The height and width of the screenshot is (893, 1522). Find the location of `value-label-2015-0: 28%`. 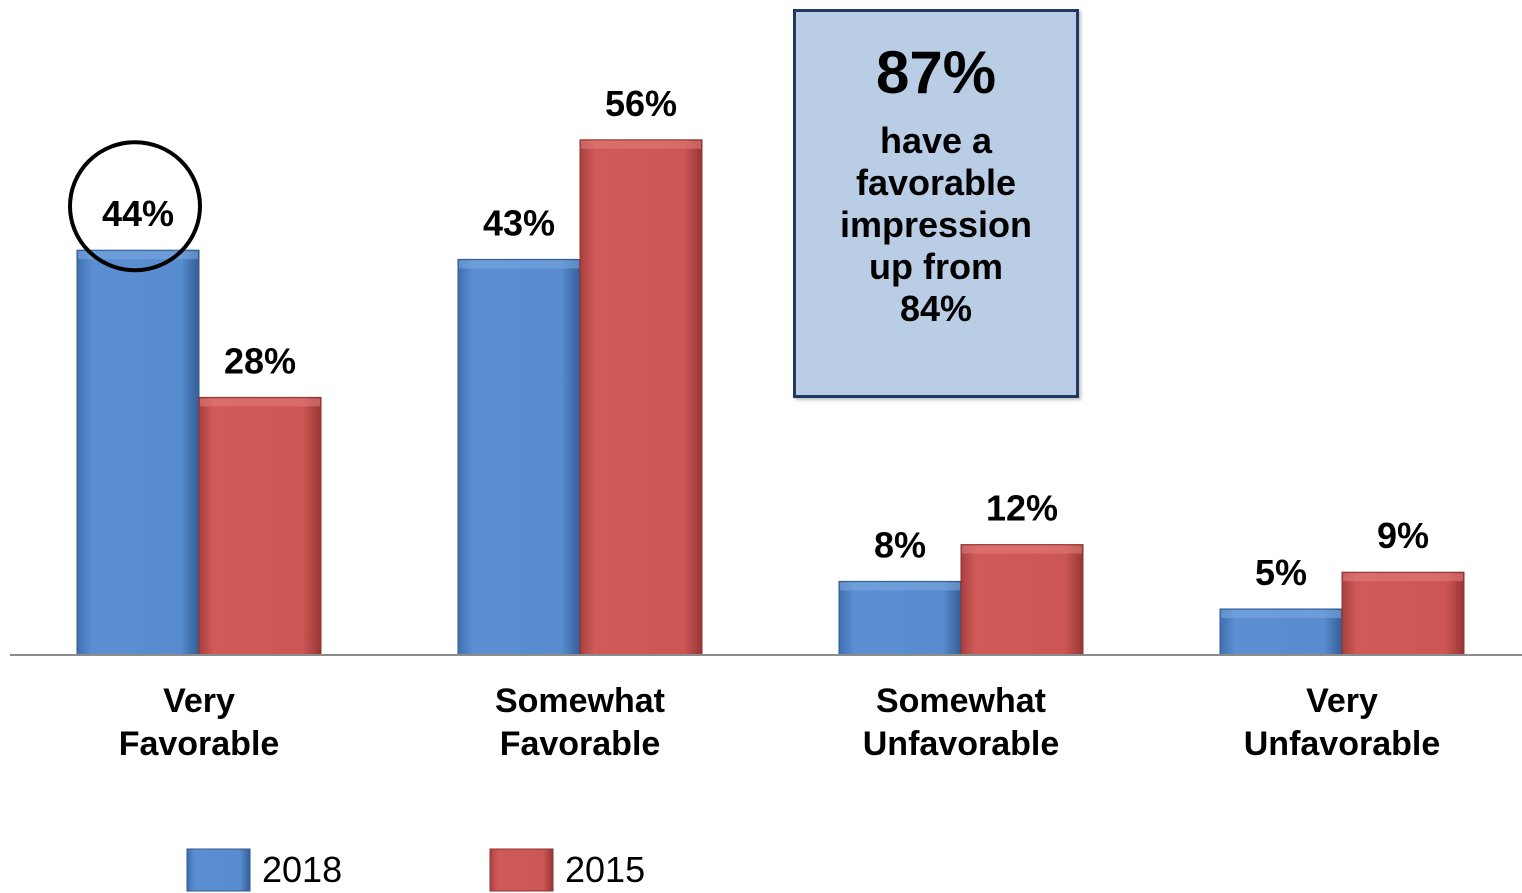

value-label-2015-0: 28% is located at coordinates (260, 360).